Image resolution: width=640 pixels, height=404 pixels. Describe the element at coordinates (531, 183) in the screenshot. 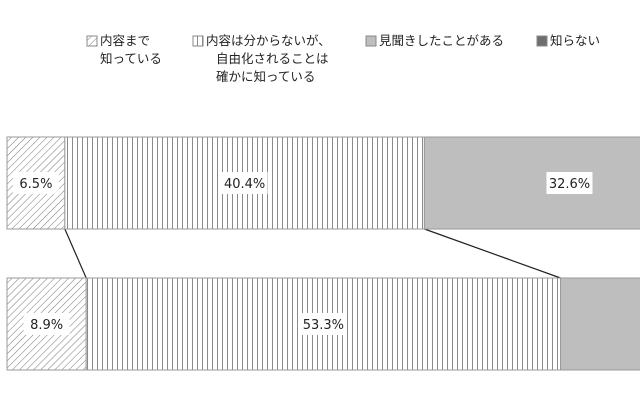

I see `bar-segment-row1-series3` at that location.